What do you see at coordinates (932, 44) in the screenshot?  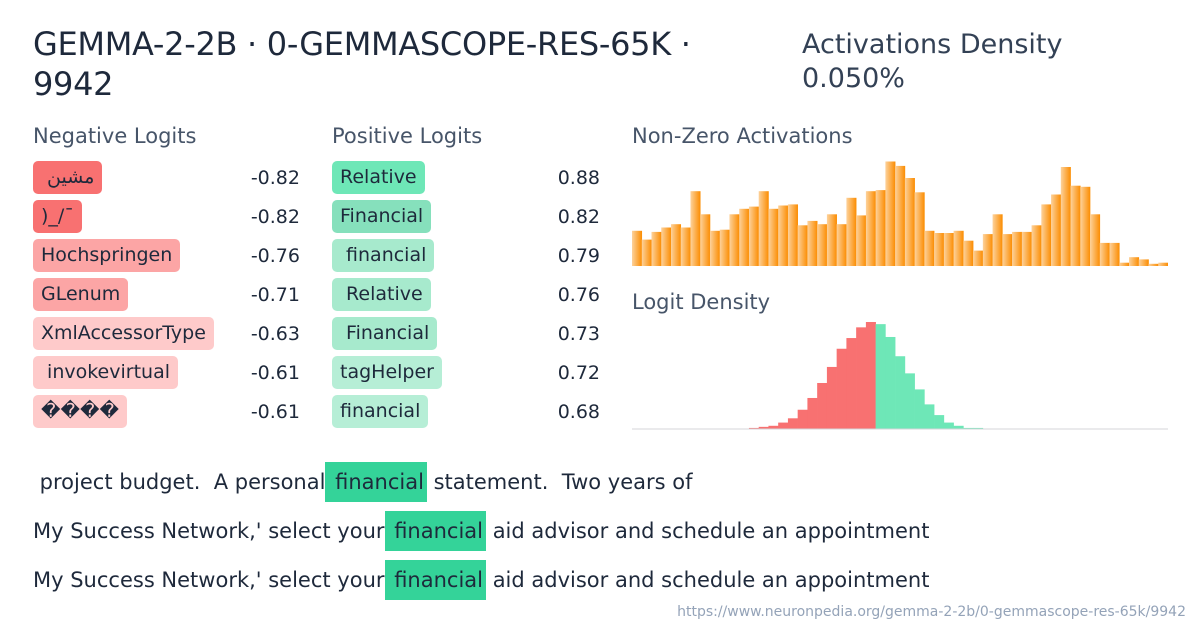 I see `density-label: Activations Density` at bounding box center [932, 44].